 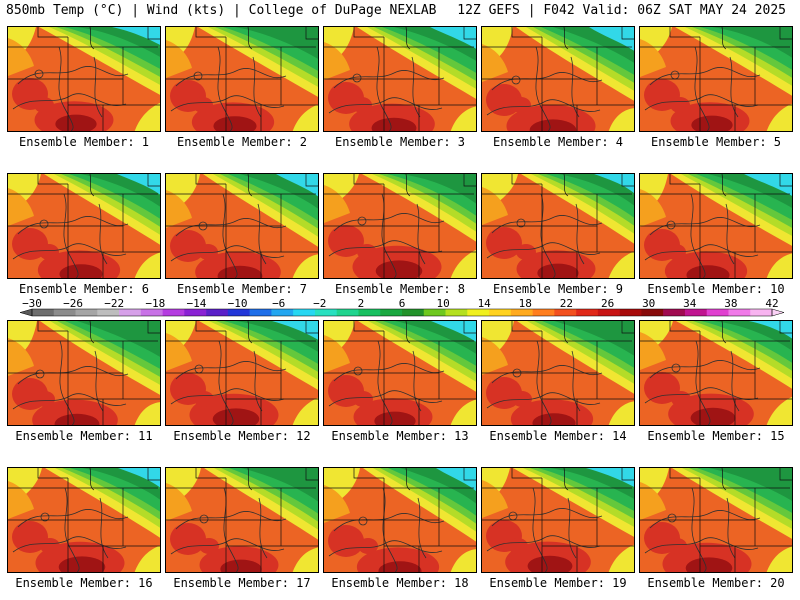 What do you see at coordinates (26, 312) in the screenshot?
I see `colorbar-low-arrow` at bounding box center [26, 312].